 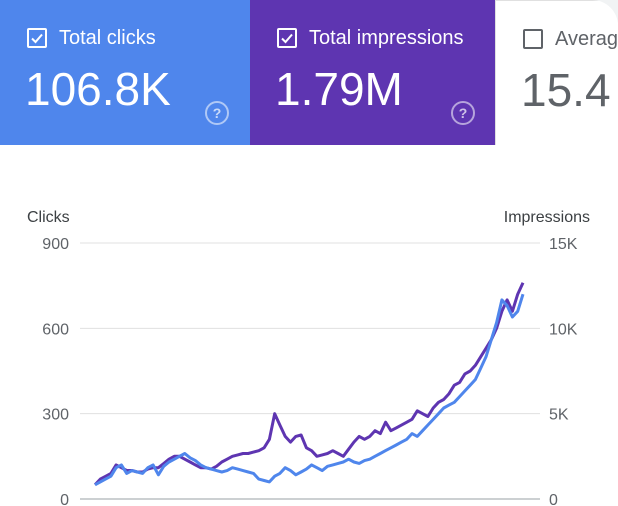 What do you see at coordinates (107, 38) in the screenshot?
I see `metric-label: Total clicks` at bounding box center [107, 38].